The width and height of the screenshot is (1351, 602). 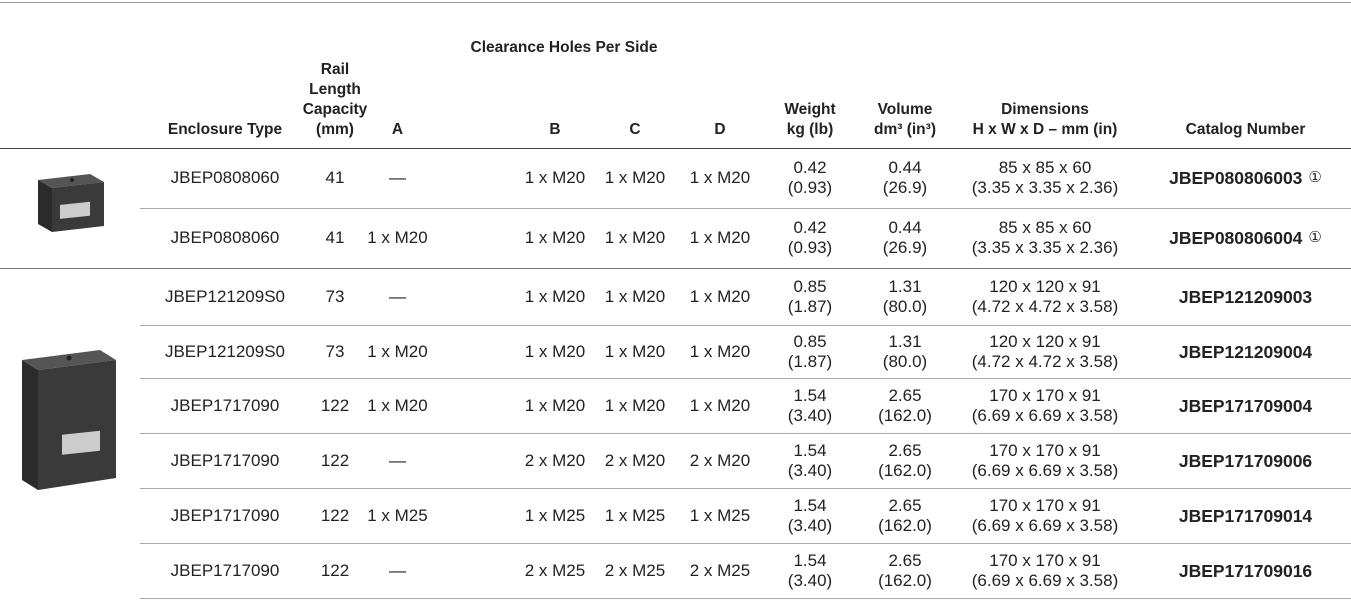 What do you see at coordinates (1245, 406) in the screenshot?
I see `catalog-number: JBEP171709004` at bounding box center [1245, 406].